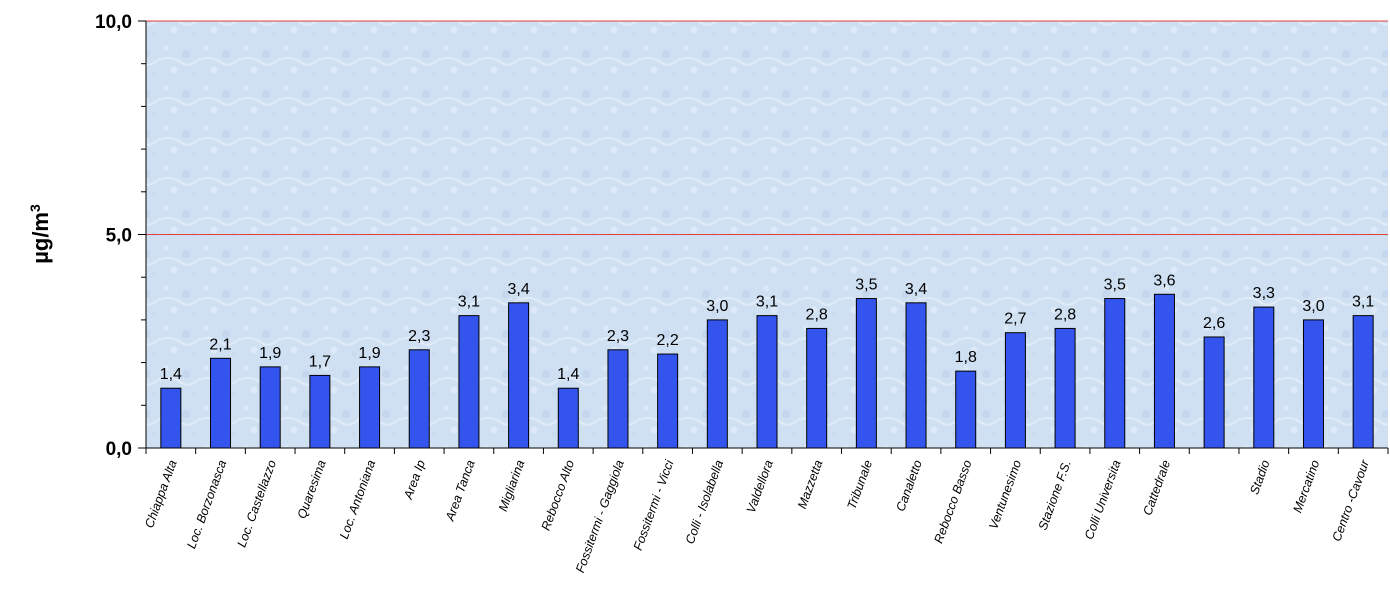 The image size is (1390, 606). What do you see at coordinates (1259, 477) in the screenshot?
I see `category-label: Stadio` at bounding box center [1259, 477].